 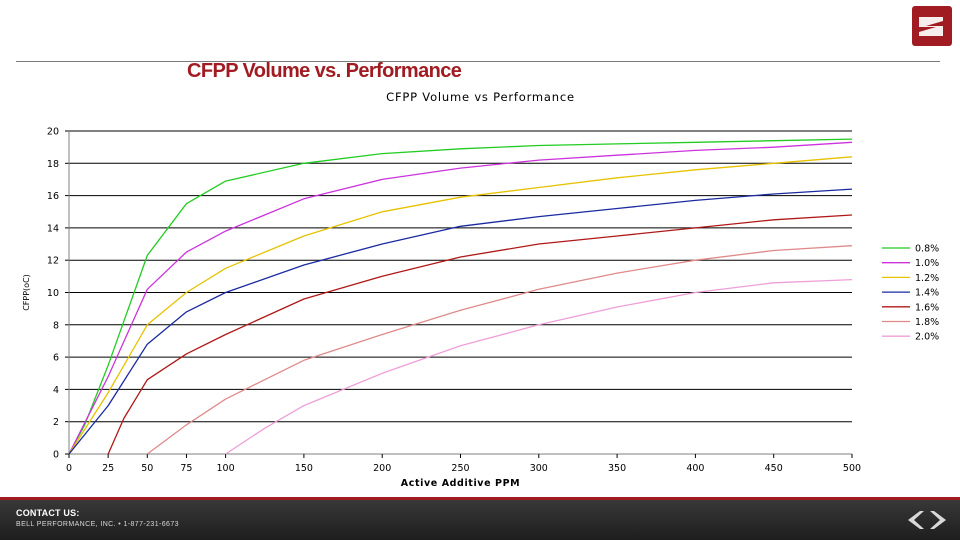 What do you see at coordinates (460, 483) in the screenshot?
I see `x-axis-label: Active Additive PPM` at bounding box center [460, 483].